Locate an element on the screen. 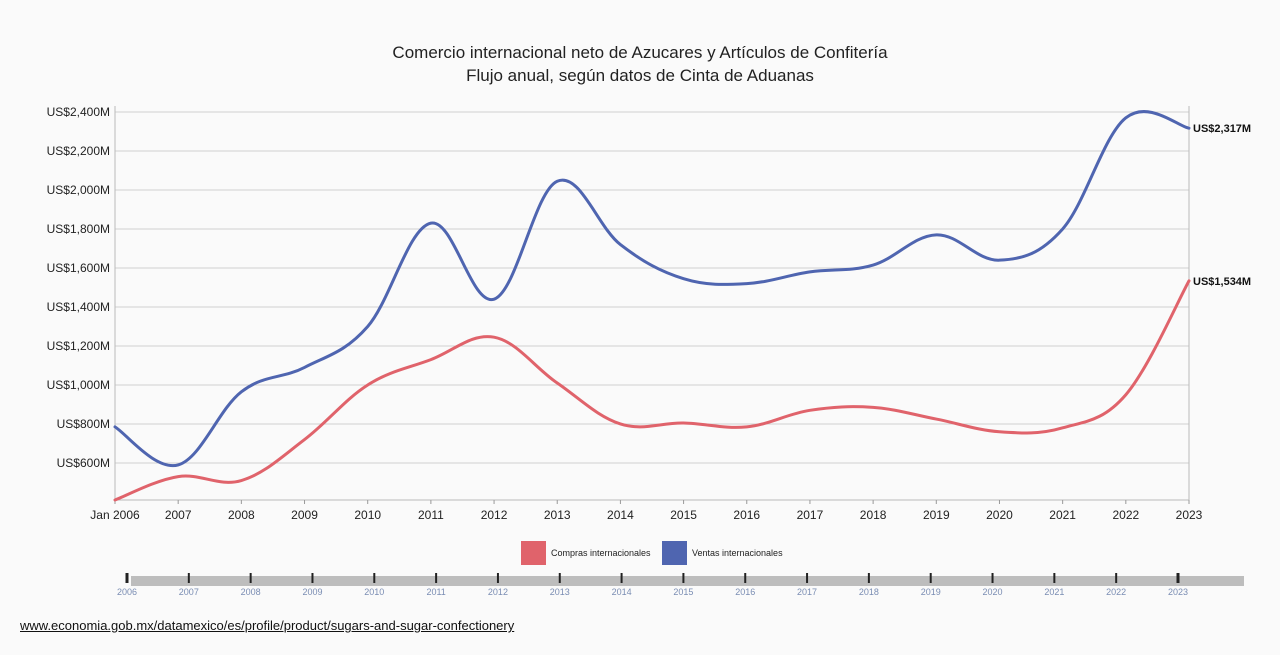 Image resolution: width=1280 pixels, height=655 pixels. x-tick-label: 2013 is located at coordinates (557, 515).